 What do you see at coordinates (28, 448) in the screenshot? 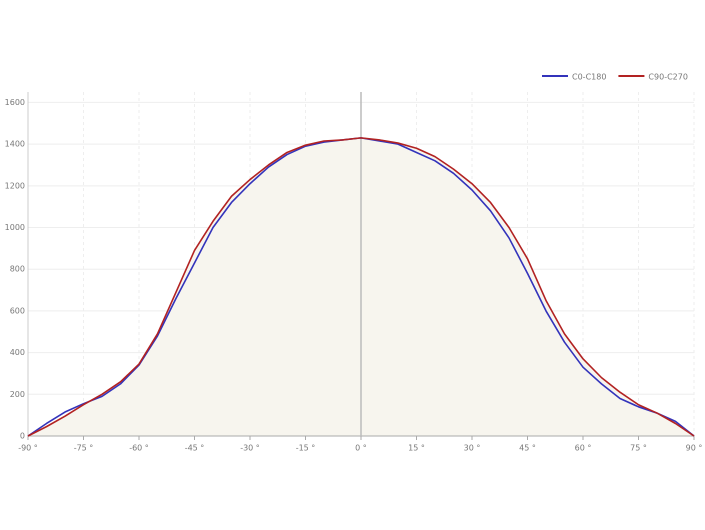
I see `x-tick-label: -90 °` at bounding box center [28, 448].